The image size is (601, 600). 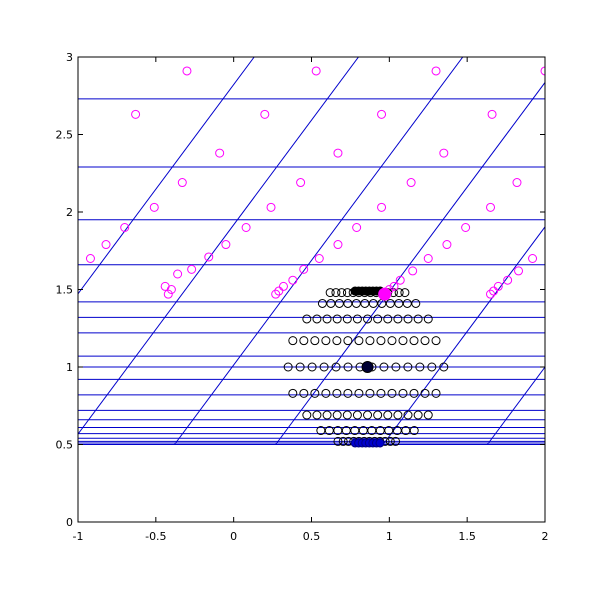 What do you see at coordinates (65, 290) in the screenshot?
I see `y-tick-label-3: 1.5` at bounding box center [65, 290].